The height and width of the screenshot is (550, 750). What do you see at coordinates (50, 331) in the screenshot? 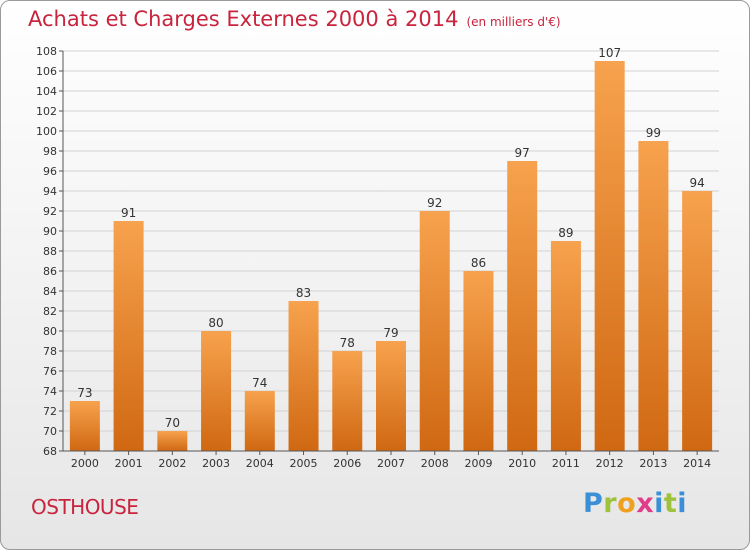
I see `y-tick-label: 80` at bounding box center [50, 331].